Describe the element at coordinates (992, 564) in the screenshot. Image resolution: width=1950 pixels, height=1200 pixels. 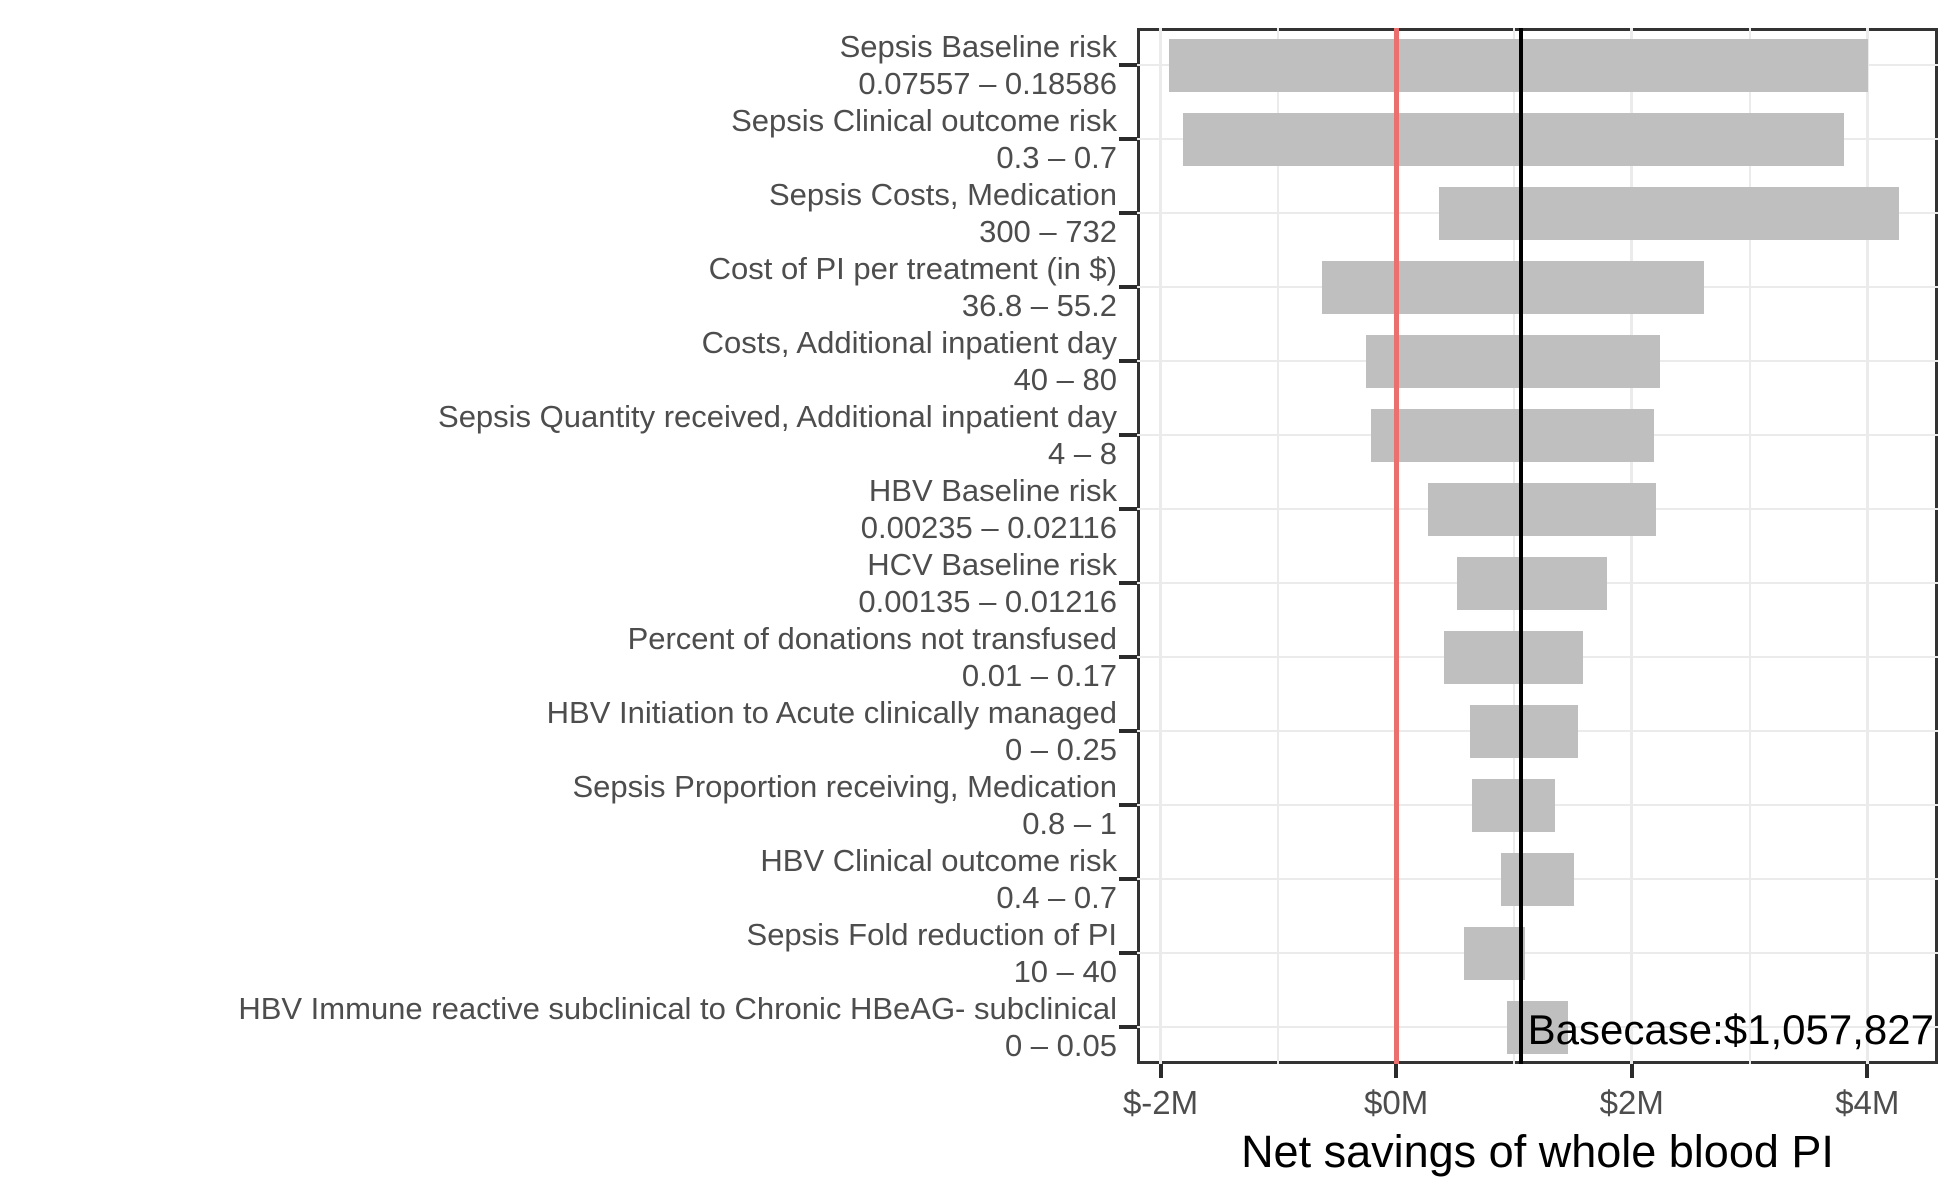
I see `parameter-name: HCV Baseline risk` at that location.